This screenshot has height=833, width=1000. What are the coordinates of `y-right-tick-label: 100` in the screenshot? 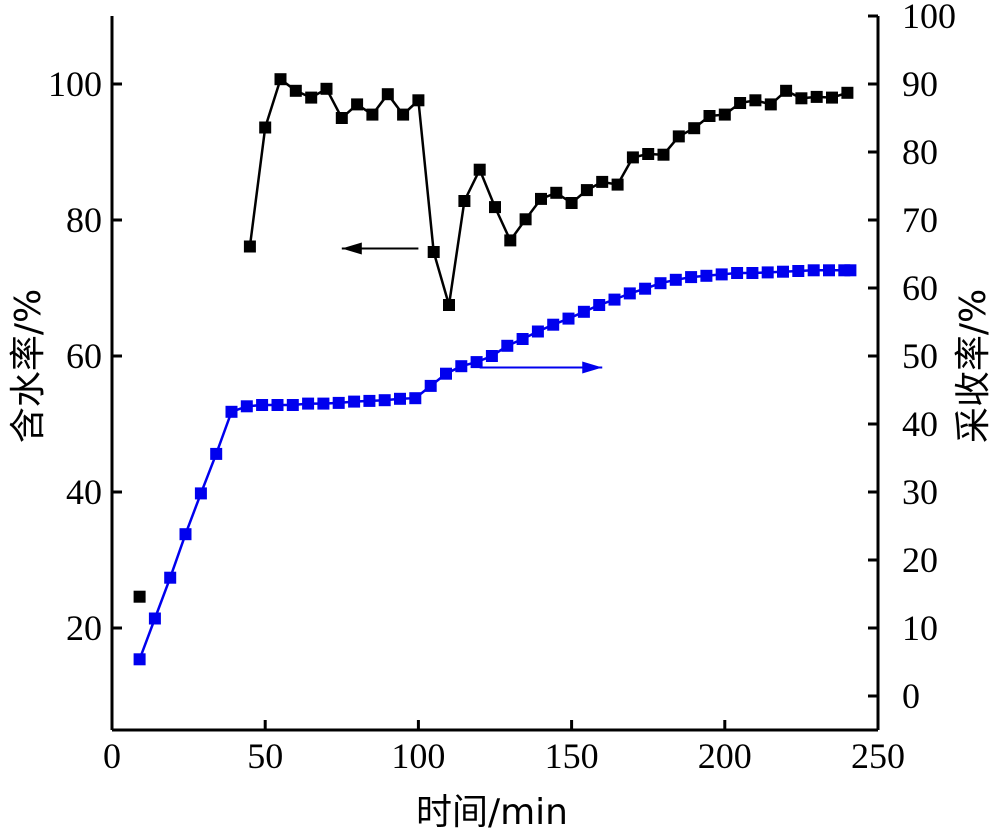 It's located at (929, 18).